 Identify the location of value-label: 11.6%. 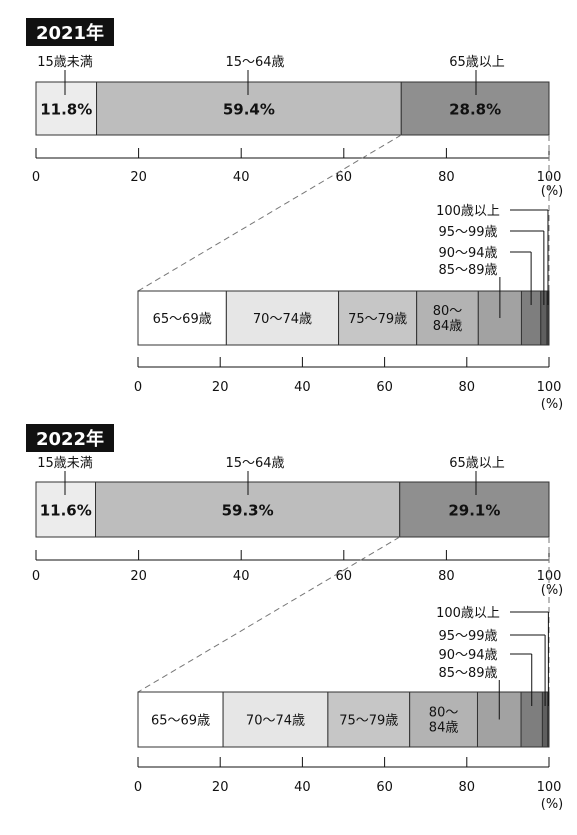
(66, 511).